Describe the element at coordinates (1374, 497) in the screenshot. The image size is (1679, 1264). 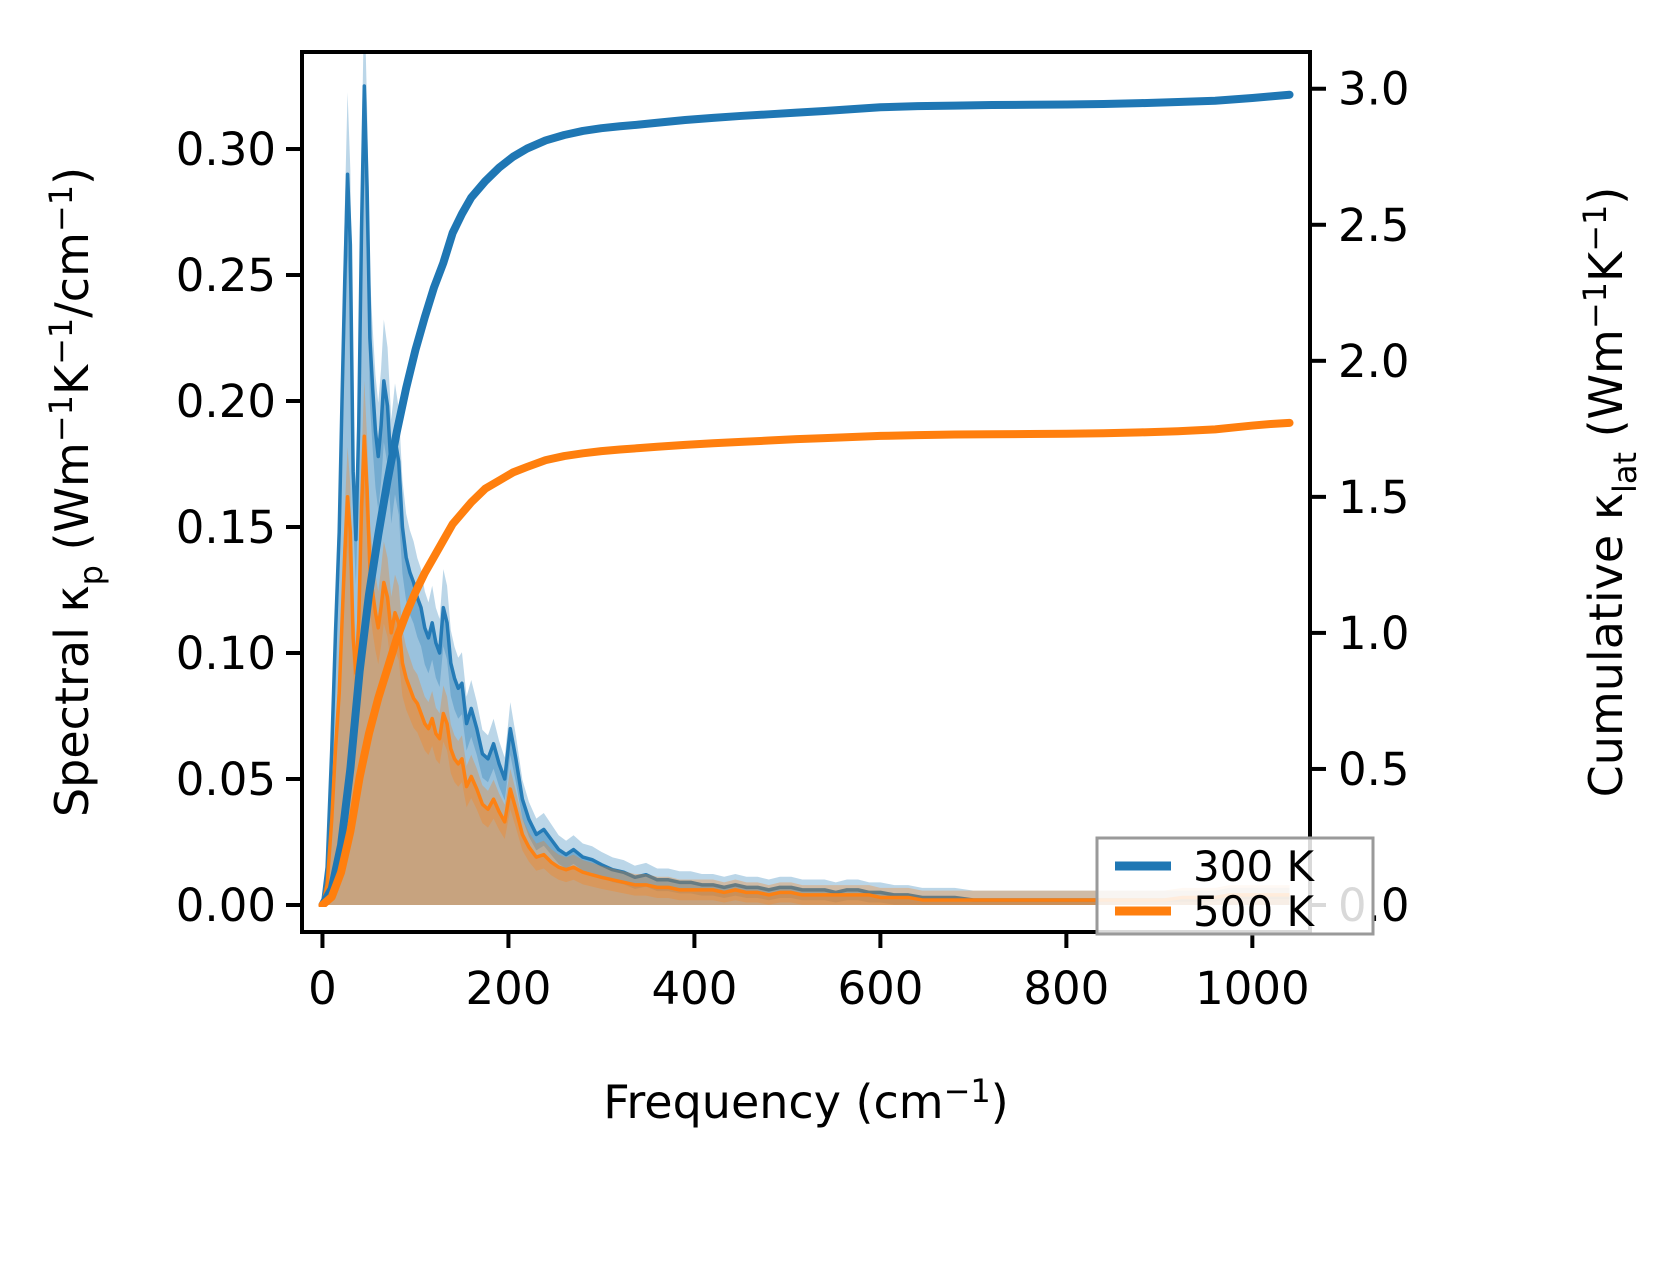
I see `y2-tick-label: 1.5` at that location.